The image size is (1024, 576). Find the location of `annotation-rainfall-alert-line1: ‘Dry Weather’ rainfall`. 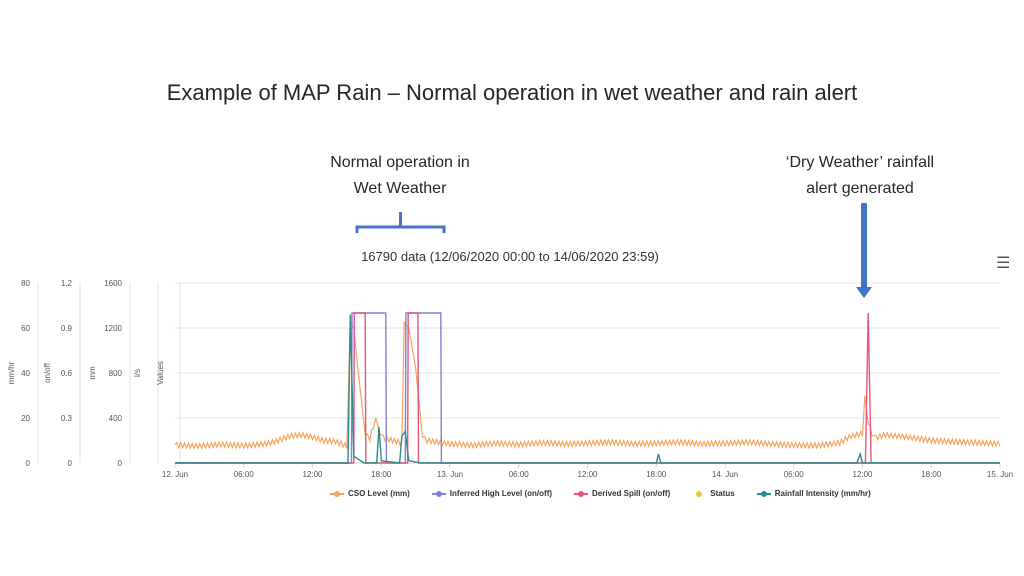

annotation-rainfall-alert-line1: ‘Dry Weather’ rainfall is located at coordinates (860, 162).